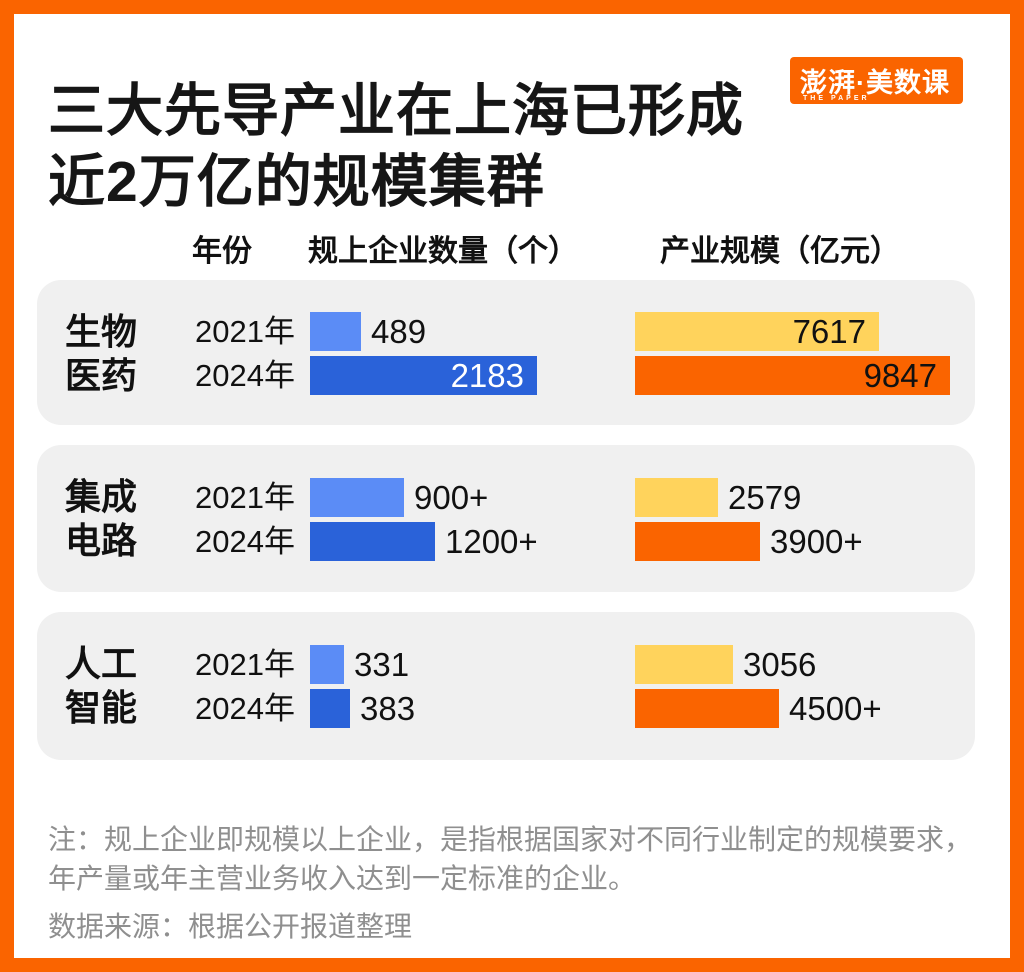  I want to click on industry-card-integrated-circuits: 集成 电路 2021年 900+ 2579 2024年 1200+ 3900+, so click(506, 518).